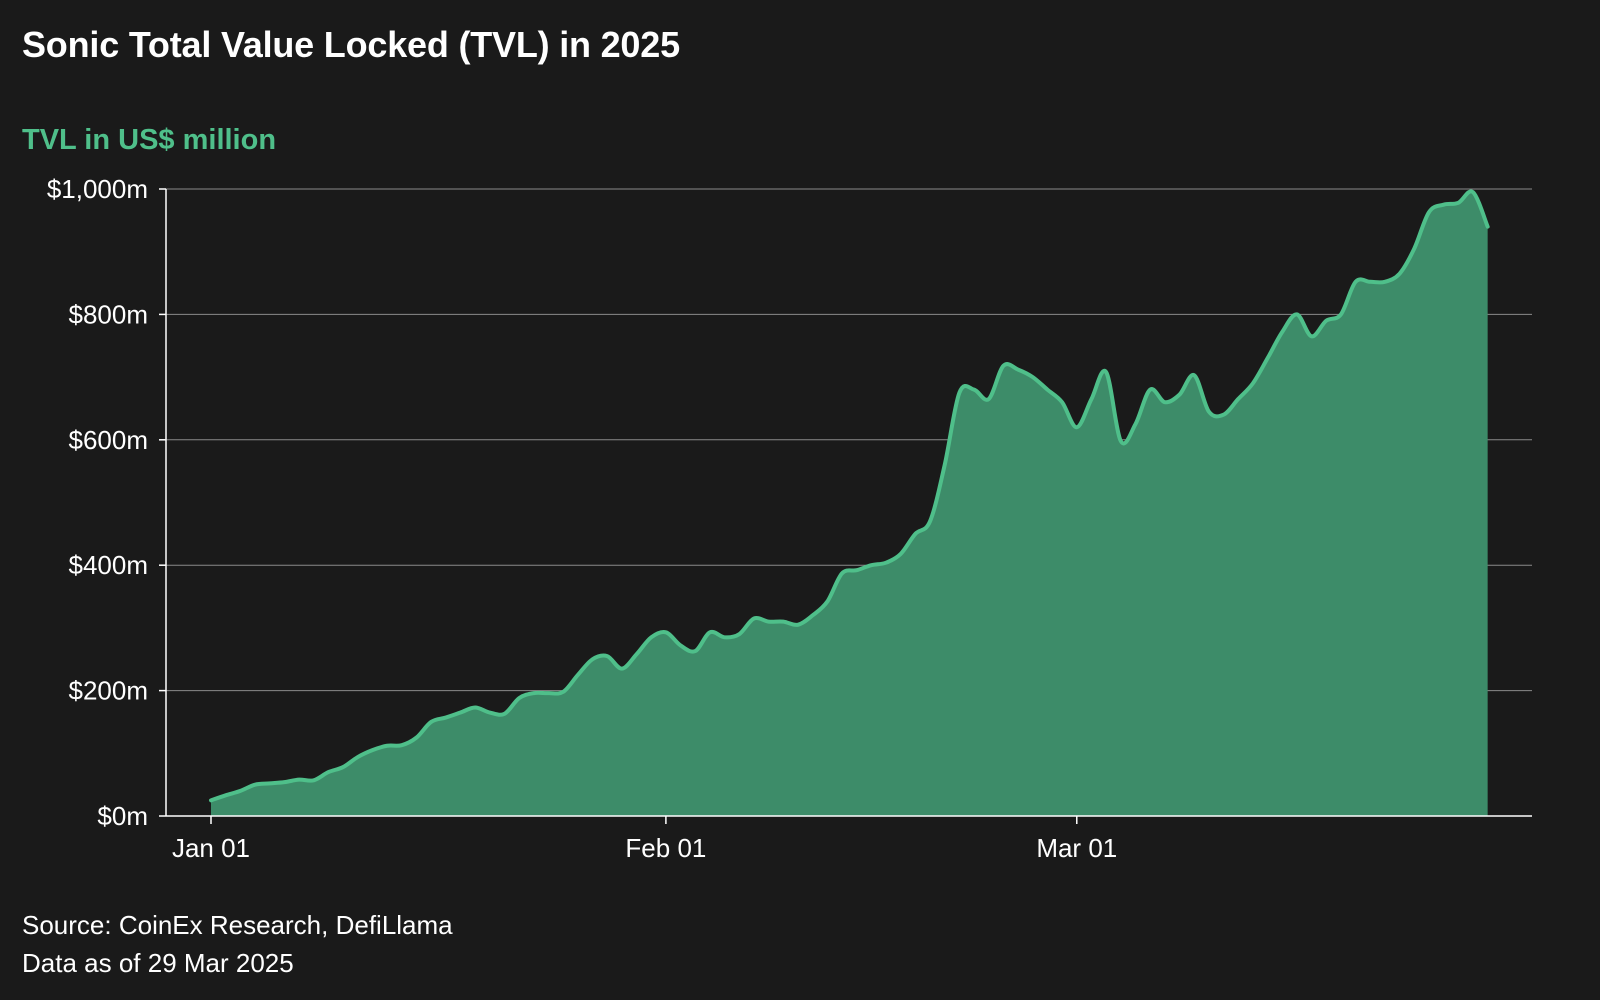  What do you see at coordinates (211, 848) in the screenshot?
I see `x-tick-label-0: Jan 01` at bounding box center [211, 848].